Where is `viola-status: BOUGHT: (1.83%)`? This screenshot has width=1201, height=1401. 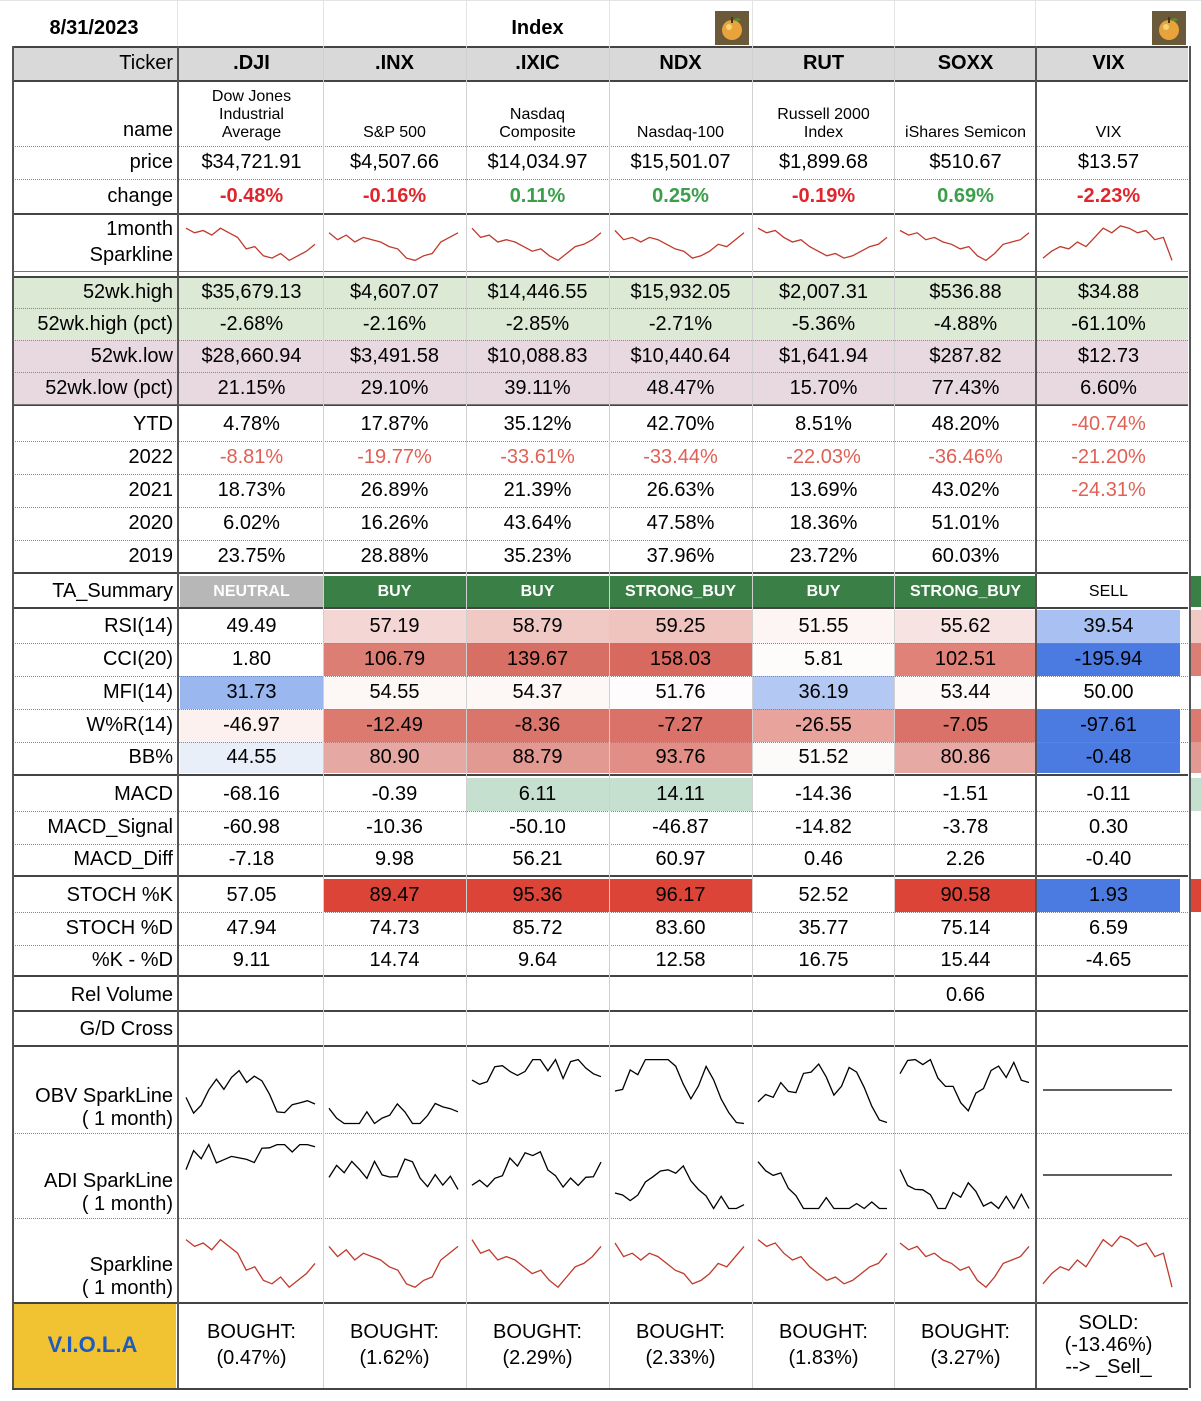
viola-status: BOUGHT: (1.83%) is located at coordinates (823, 1345).